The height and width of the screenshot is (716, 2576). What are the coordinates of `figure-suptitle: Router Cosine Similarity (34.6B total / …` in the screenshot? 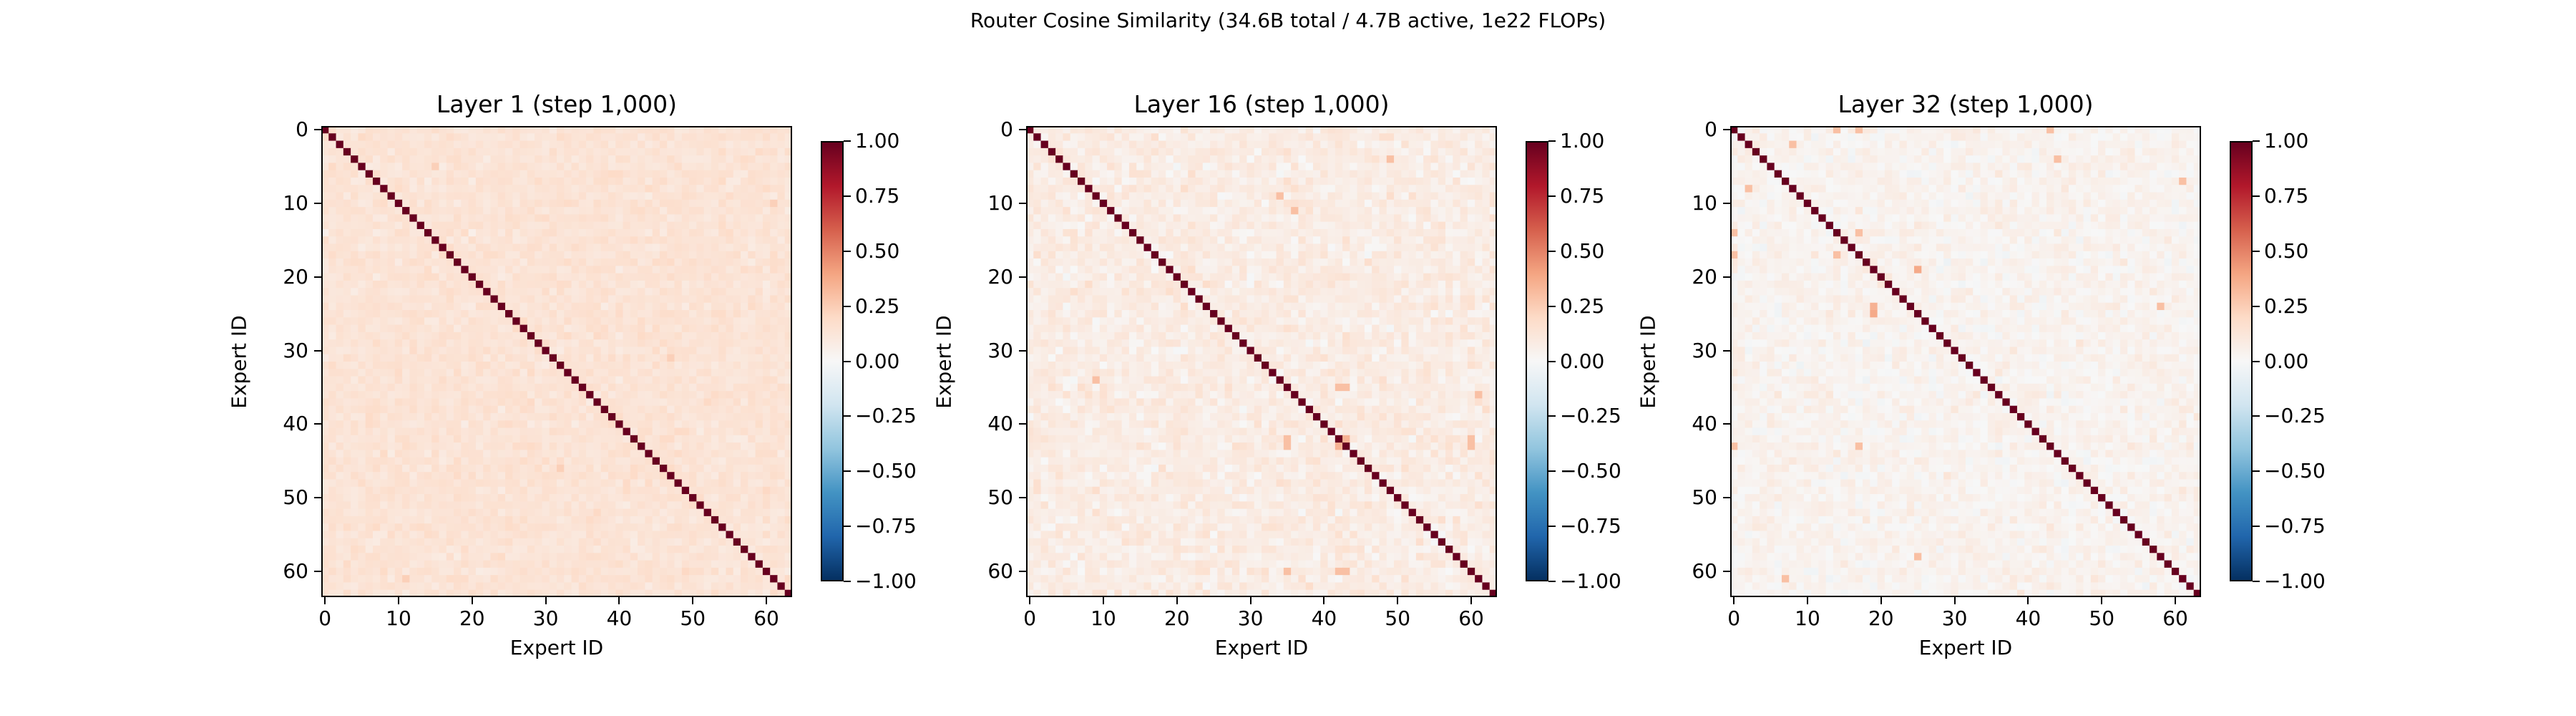 It's located at (1288, 20).